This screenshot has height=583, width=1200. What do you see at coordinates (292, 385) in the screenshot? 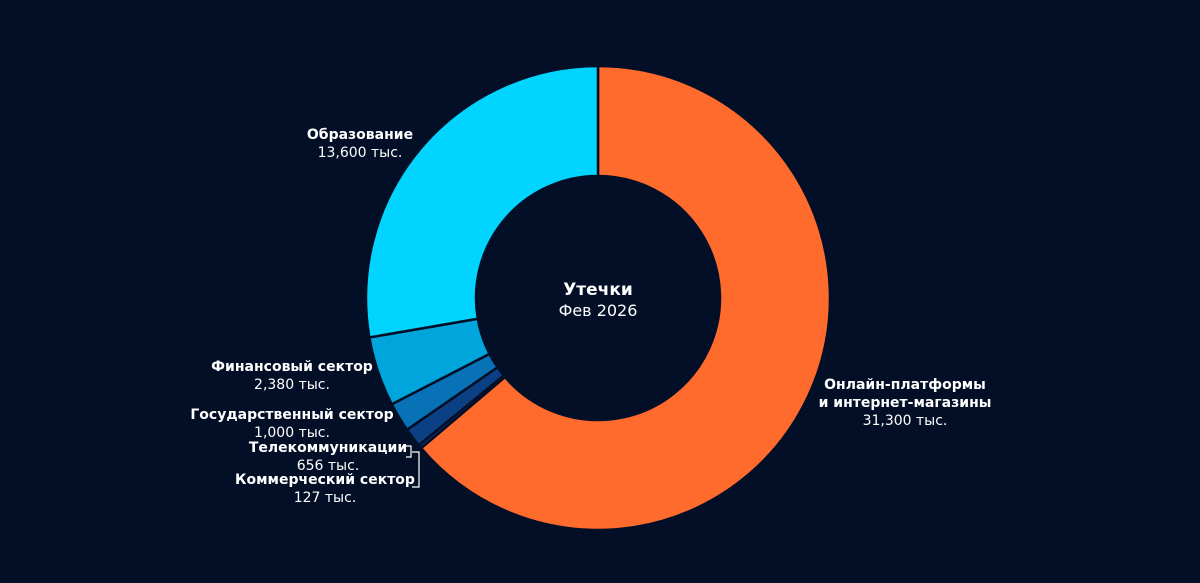
I see `value-finance: 2,380 тыс.` at bounding box center [292, 385].